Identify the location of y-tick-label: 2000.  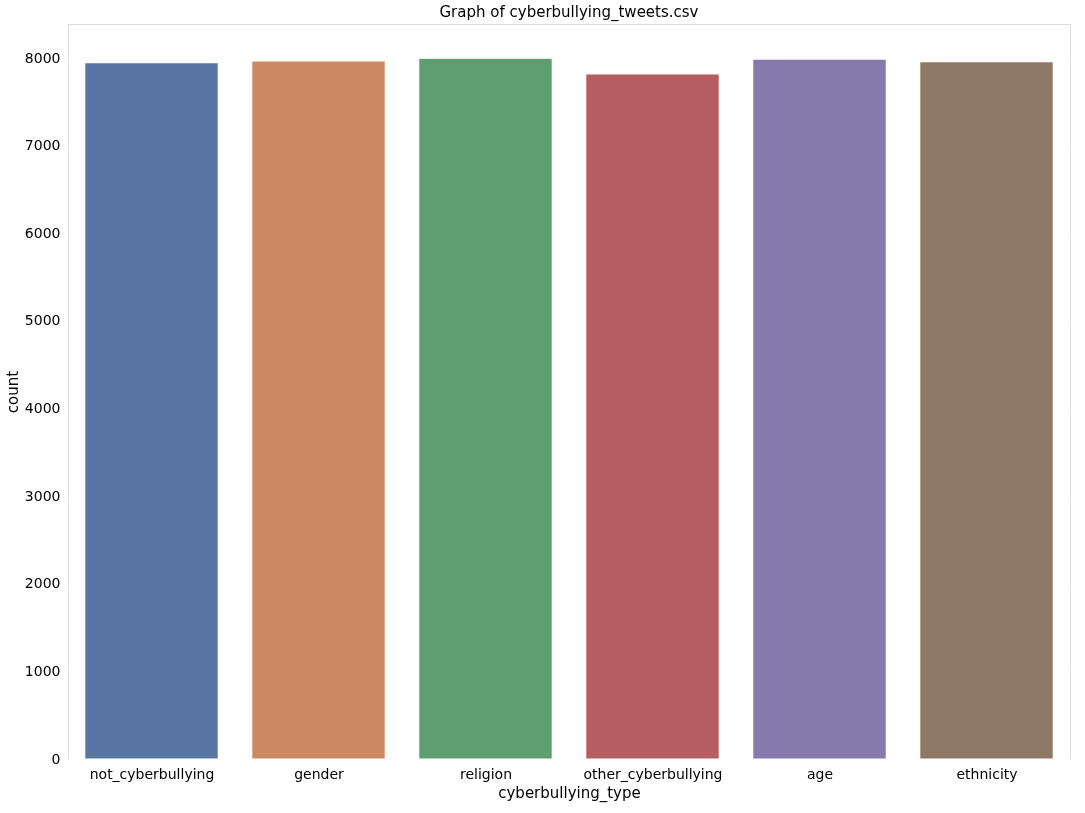
(42, 583).